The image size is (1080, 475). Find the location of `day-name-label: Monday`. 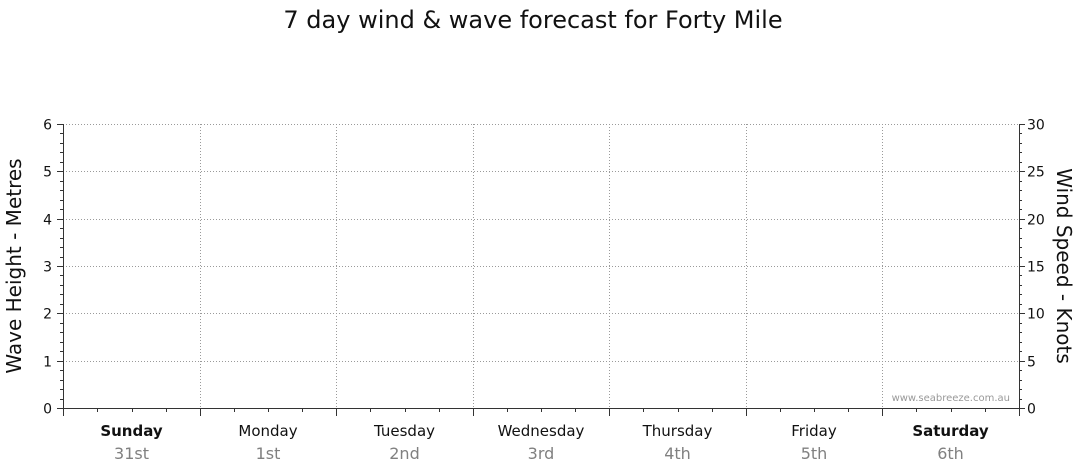

day-name-label: Monday is located at coordinates (267, 431).